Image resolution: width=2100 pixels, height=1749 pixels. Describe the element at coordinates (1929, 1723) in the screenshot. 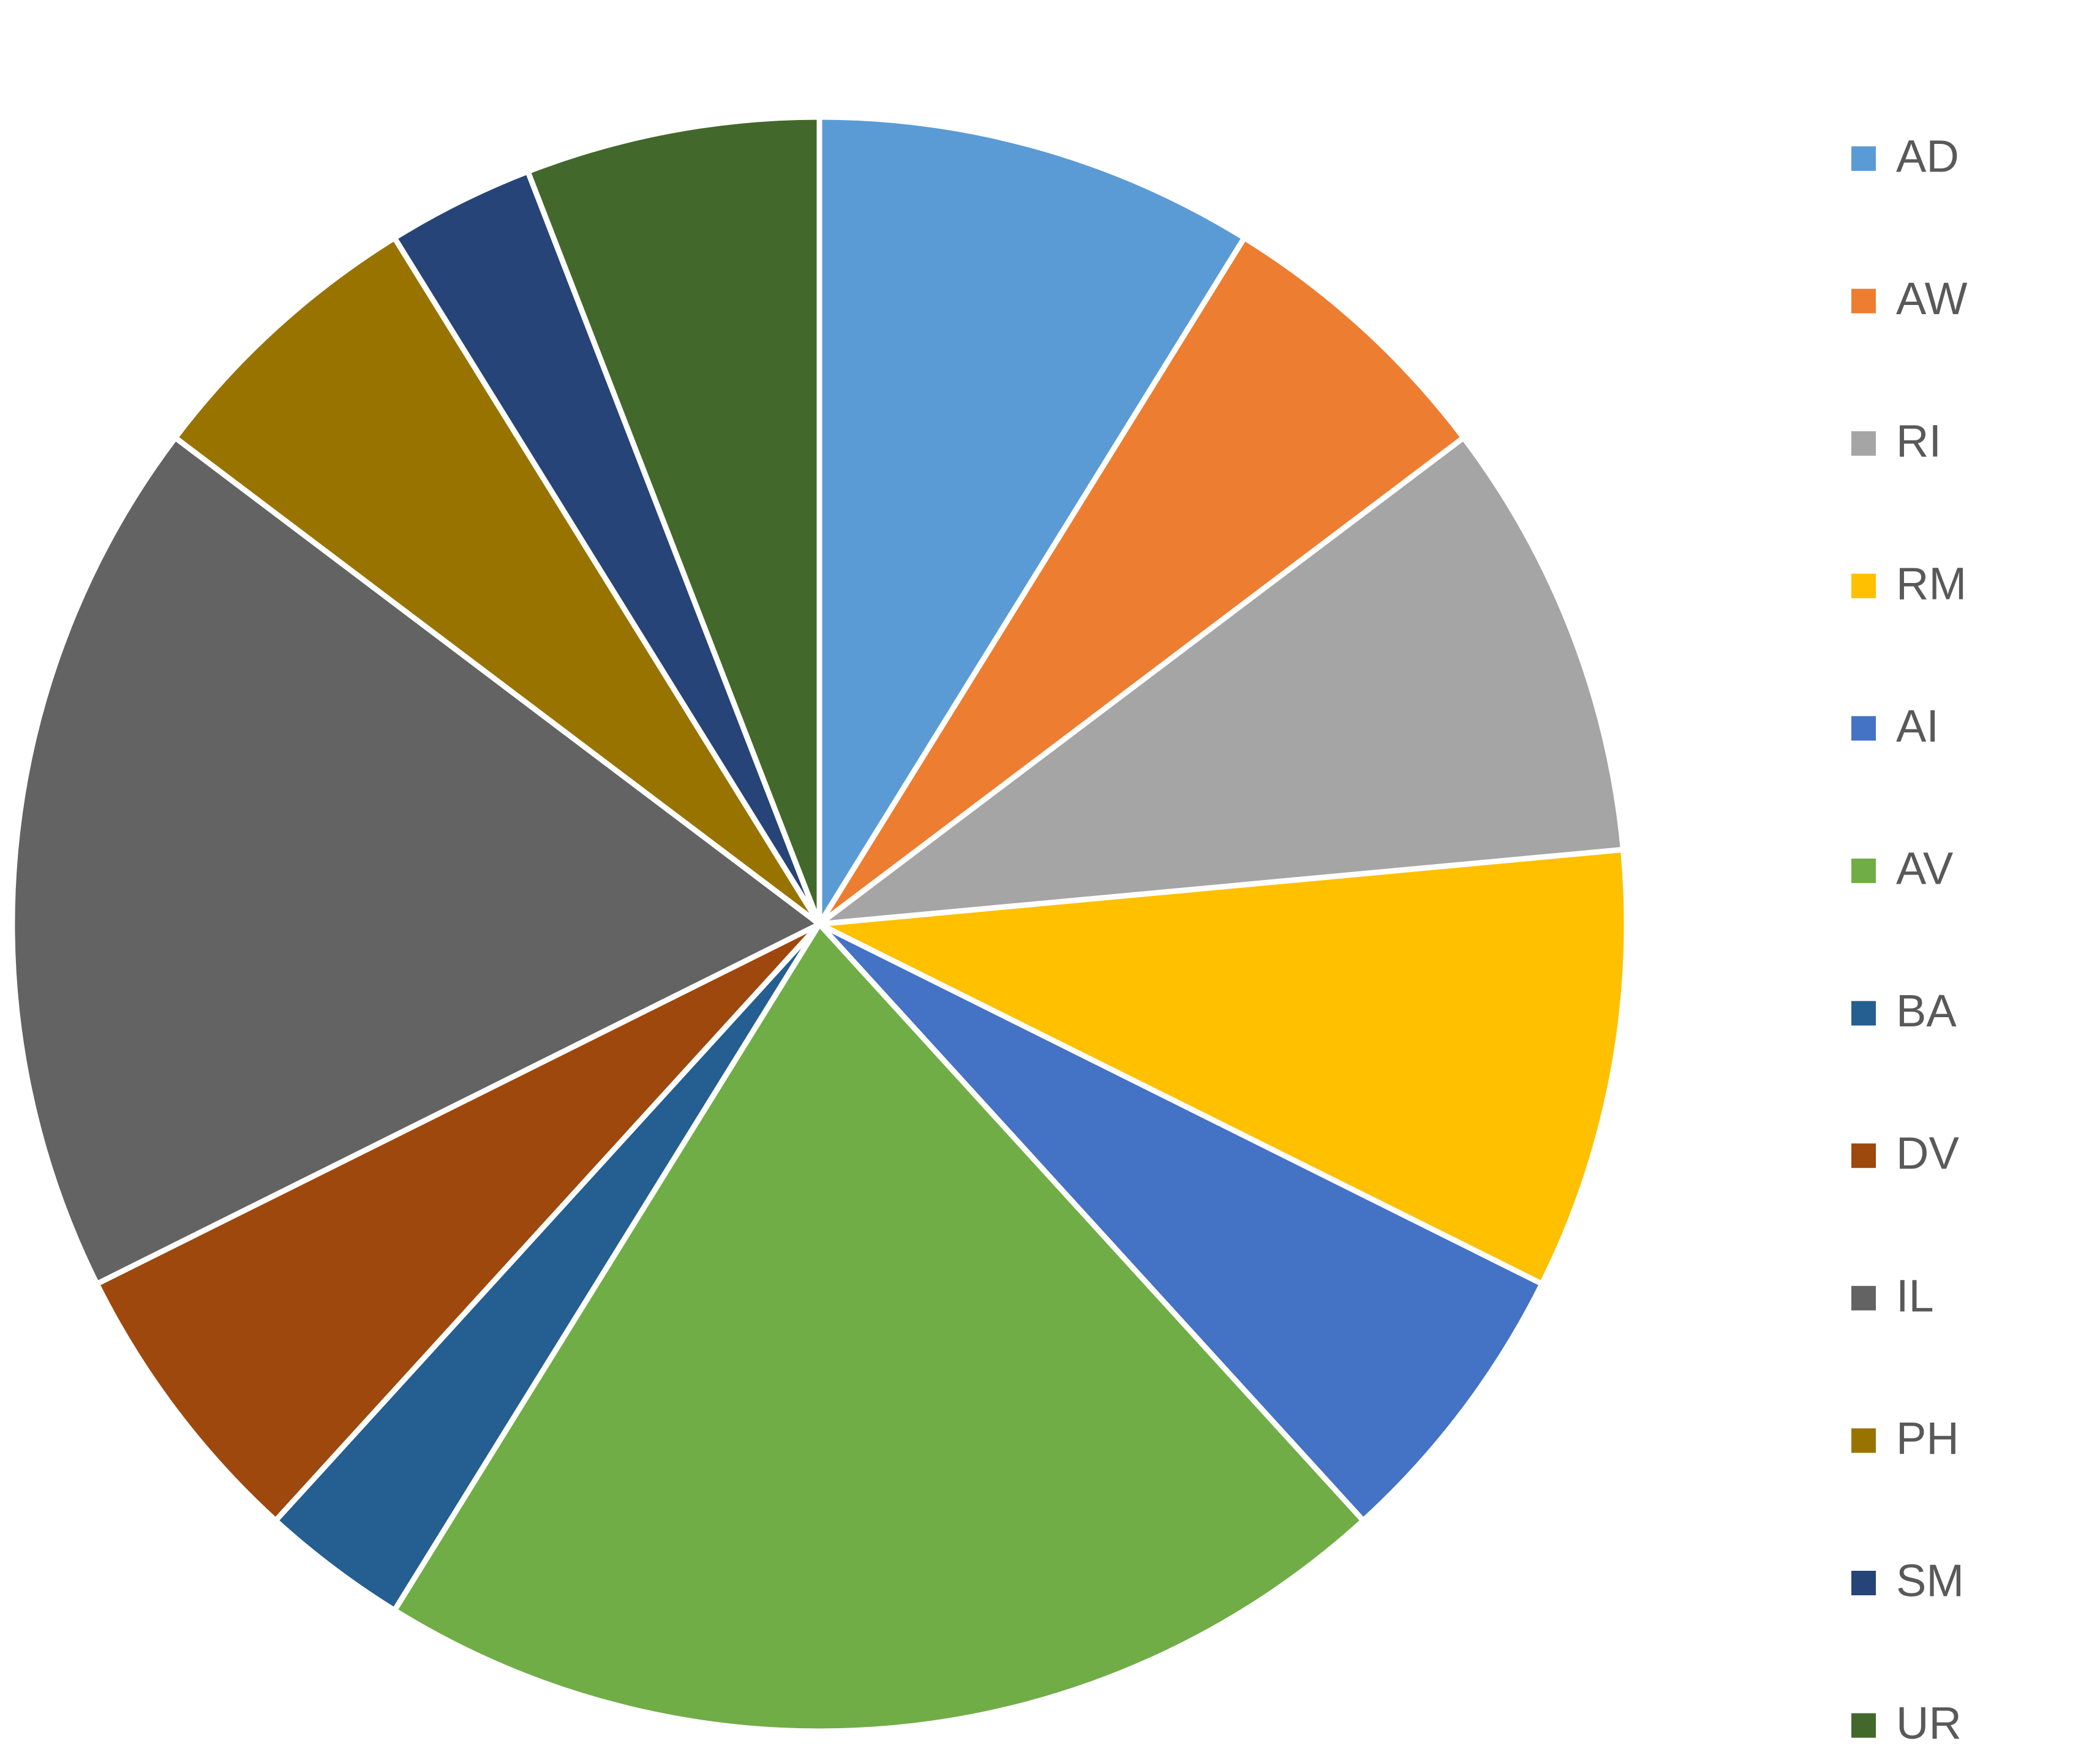

I see `legend-label: UR` at that location.